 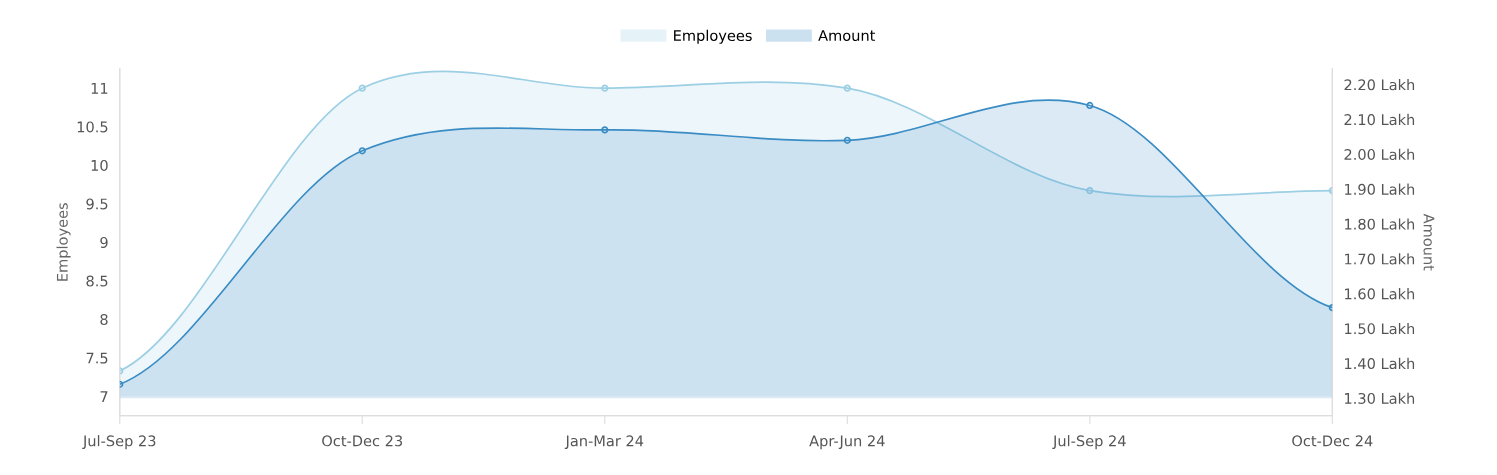 I want to click on x-tick-label: Jul-Sep 23, so click(x=119, y=442).